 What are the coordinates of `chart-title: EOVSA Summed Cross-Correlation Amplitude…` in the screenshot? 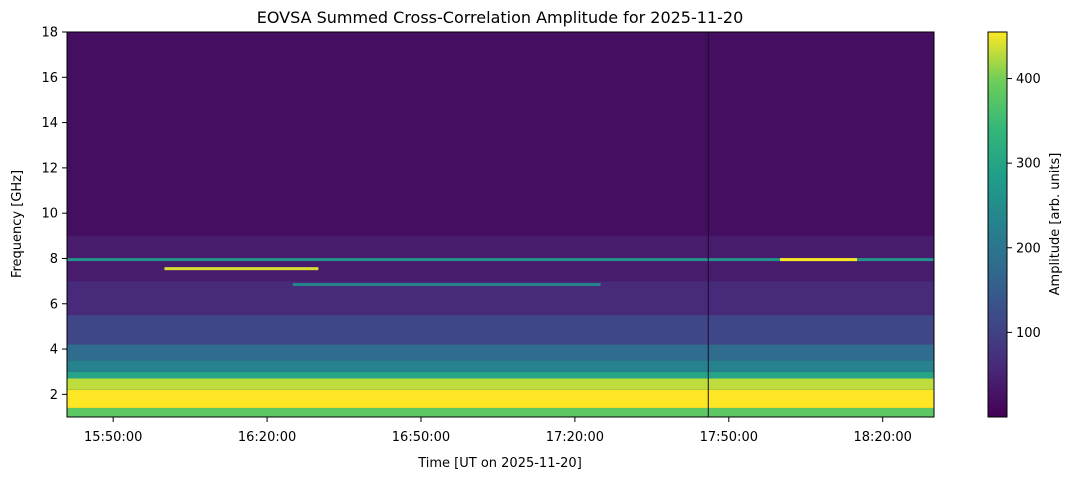 It's located at (500, 17).